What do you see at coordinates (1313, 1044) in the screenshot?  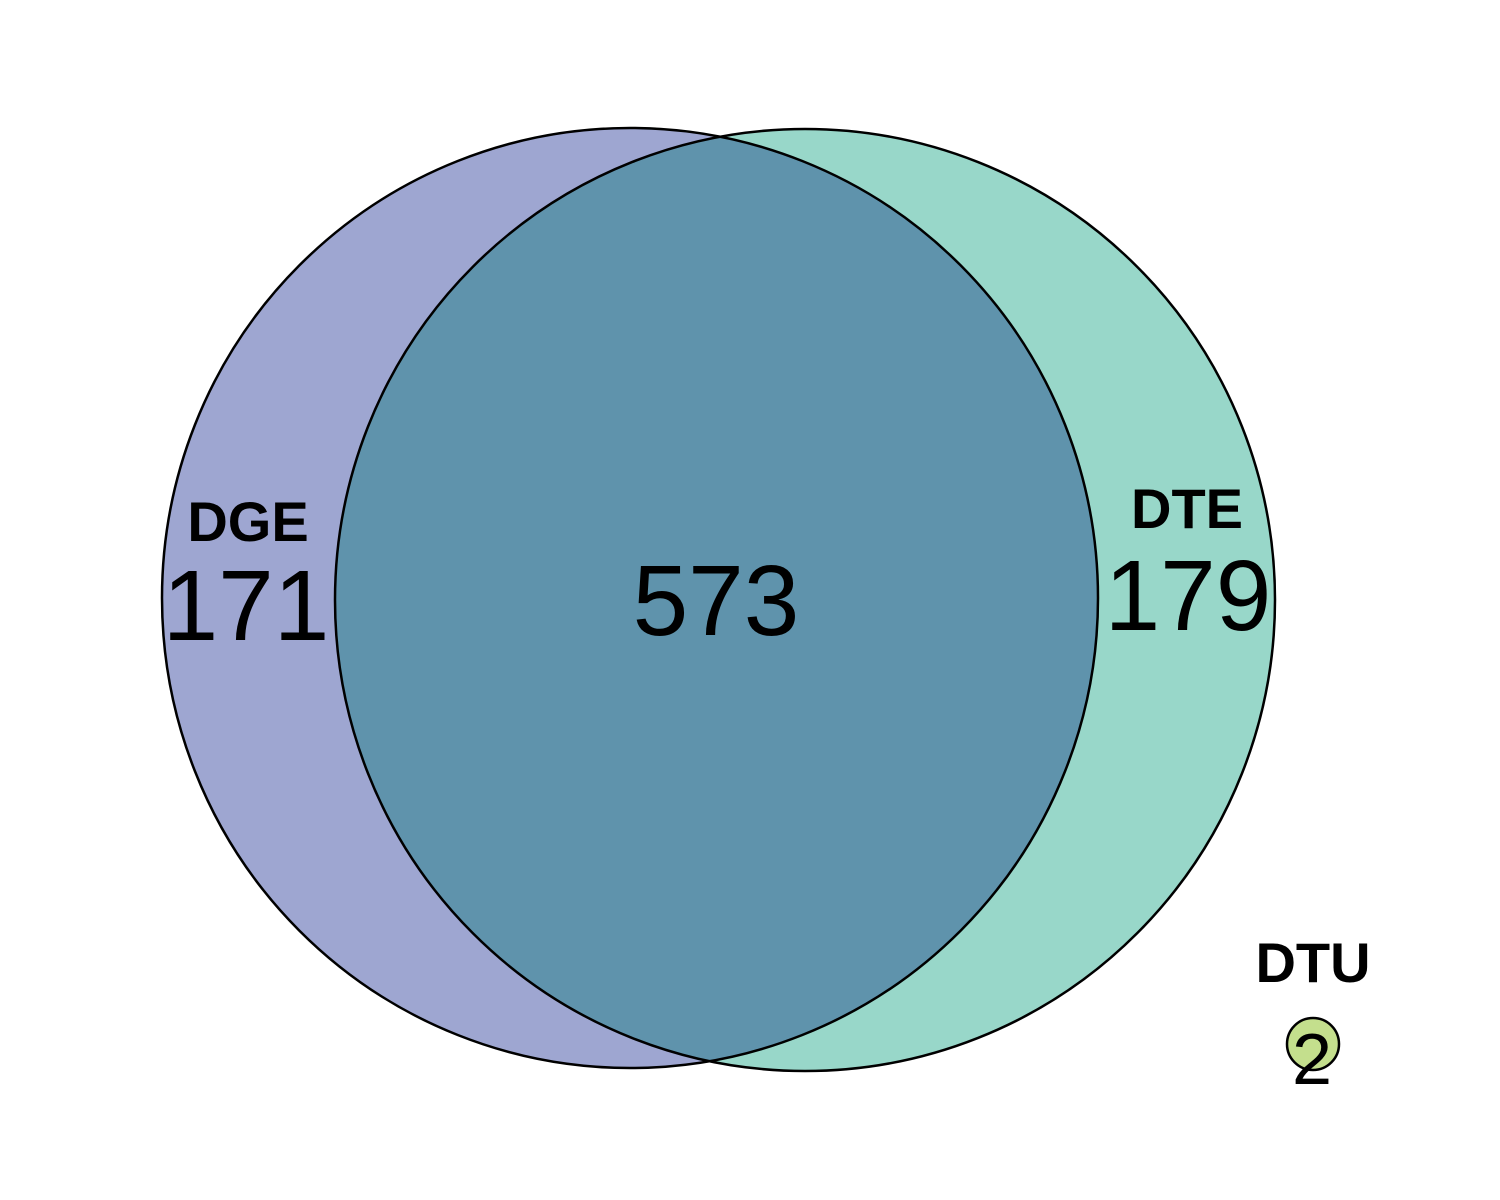 I see `dtu-circle` at bounding box center [1313, 1044].